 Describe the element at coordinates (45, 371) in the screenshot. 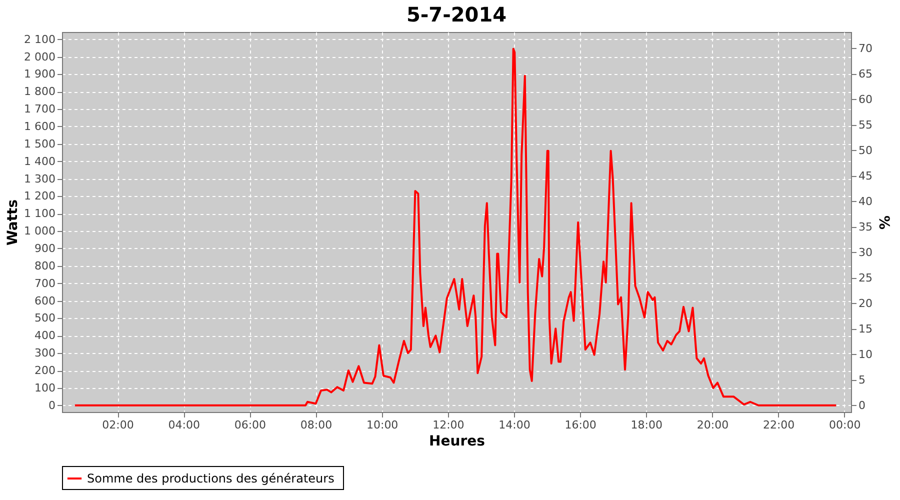

I see `y-tick-label: 200` at that location.